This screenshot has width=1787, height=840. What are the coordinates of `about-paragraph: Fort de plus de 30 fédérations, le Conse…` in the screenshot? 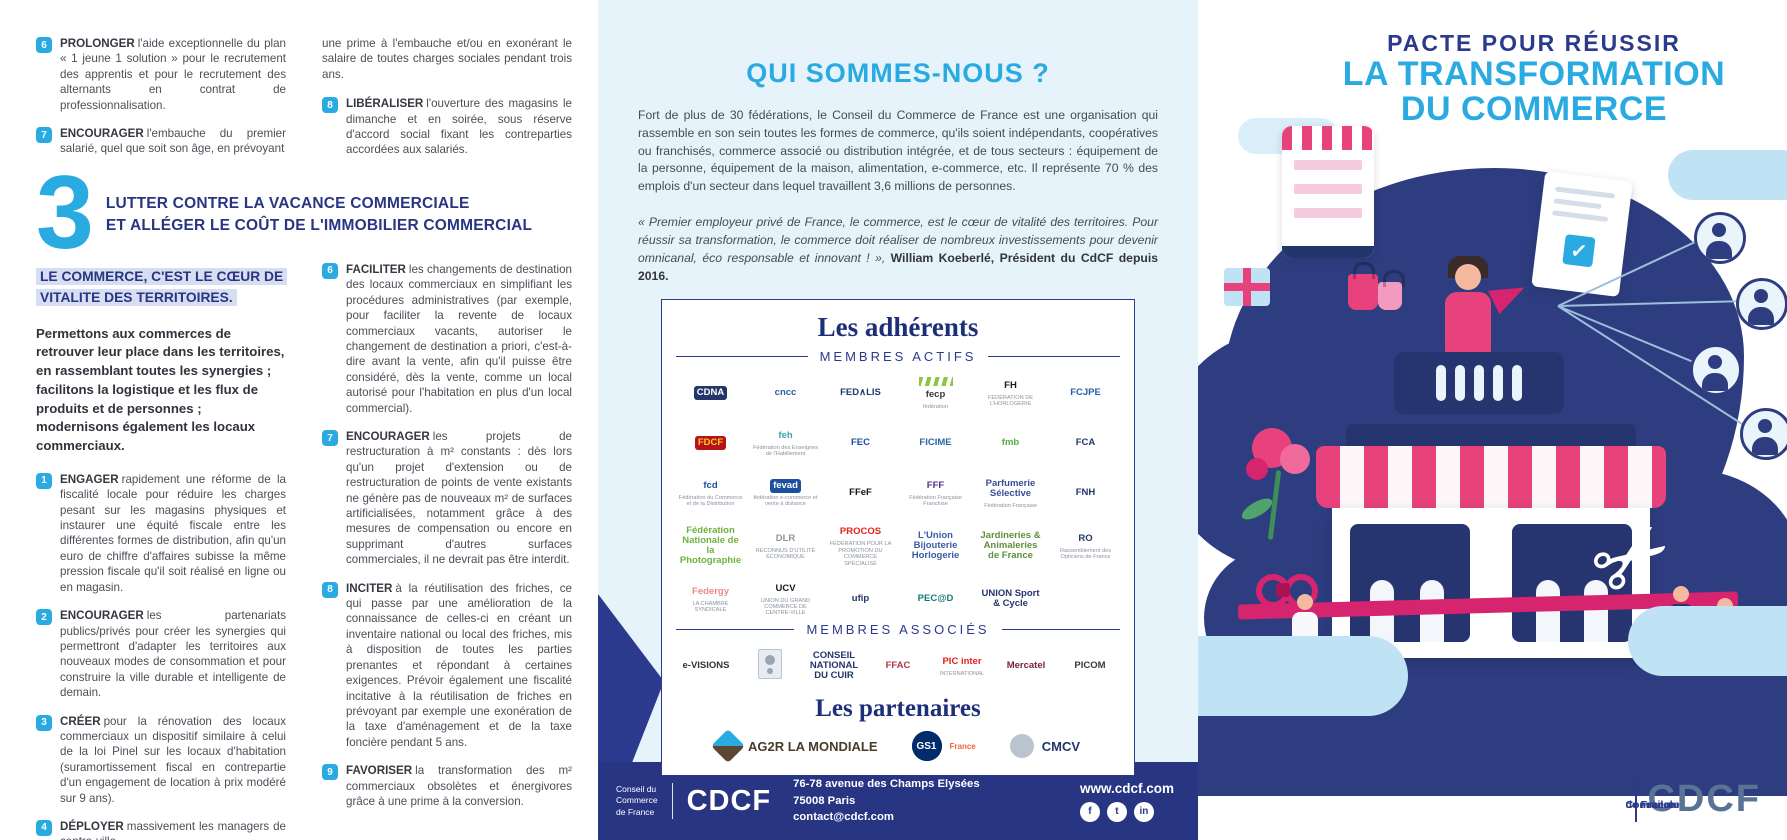 It's located at (898, 151).